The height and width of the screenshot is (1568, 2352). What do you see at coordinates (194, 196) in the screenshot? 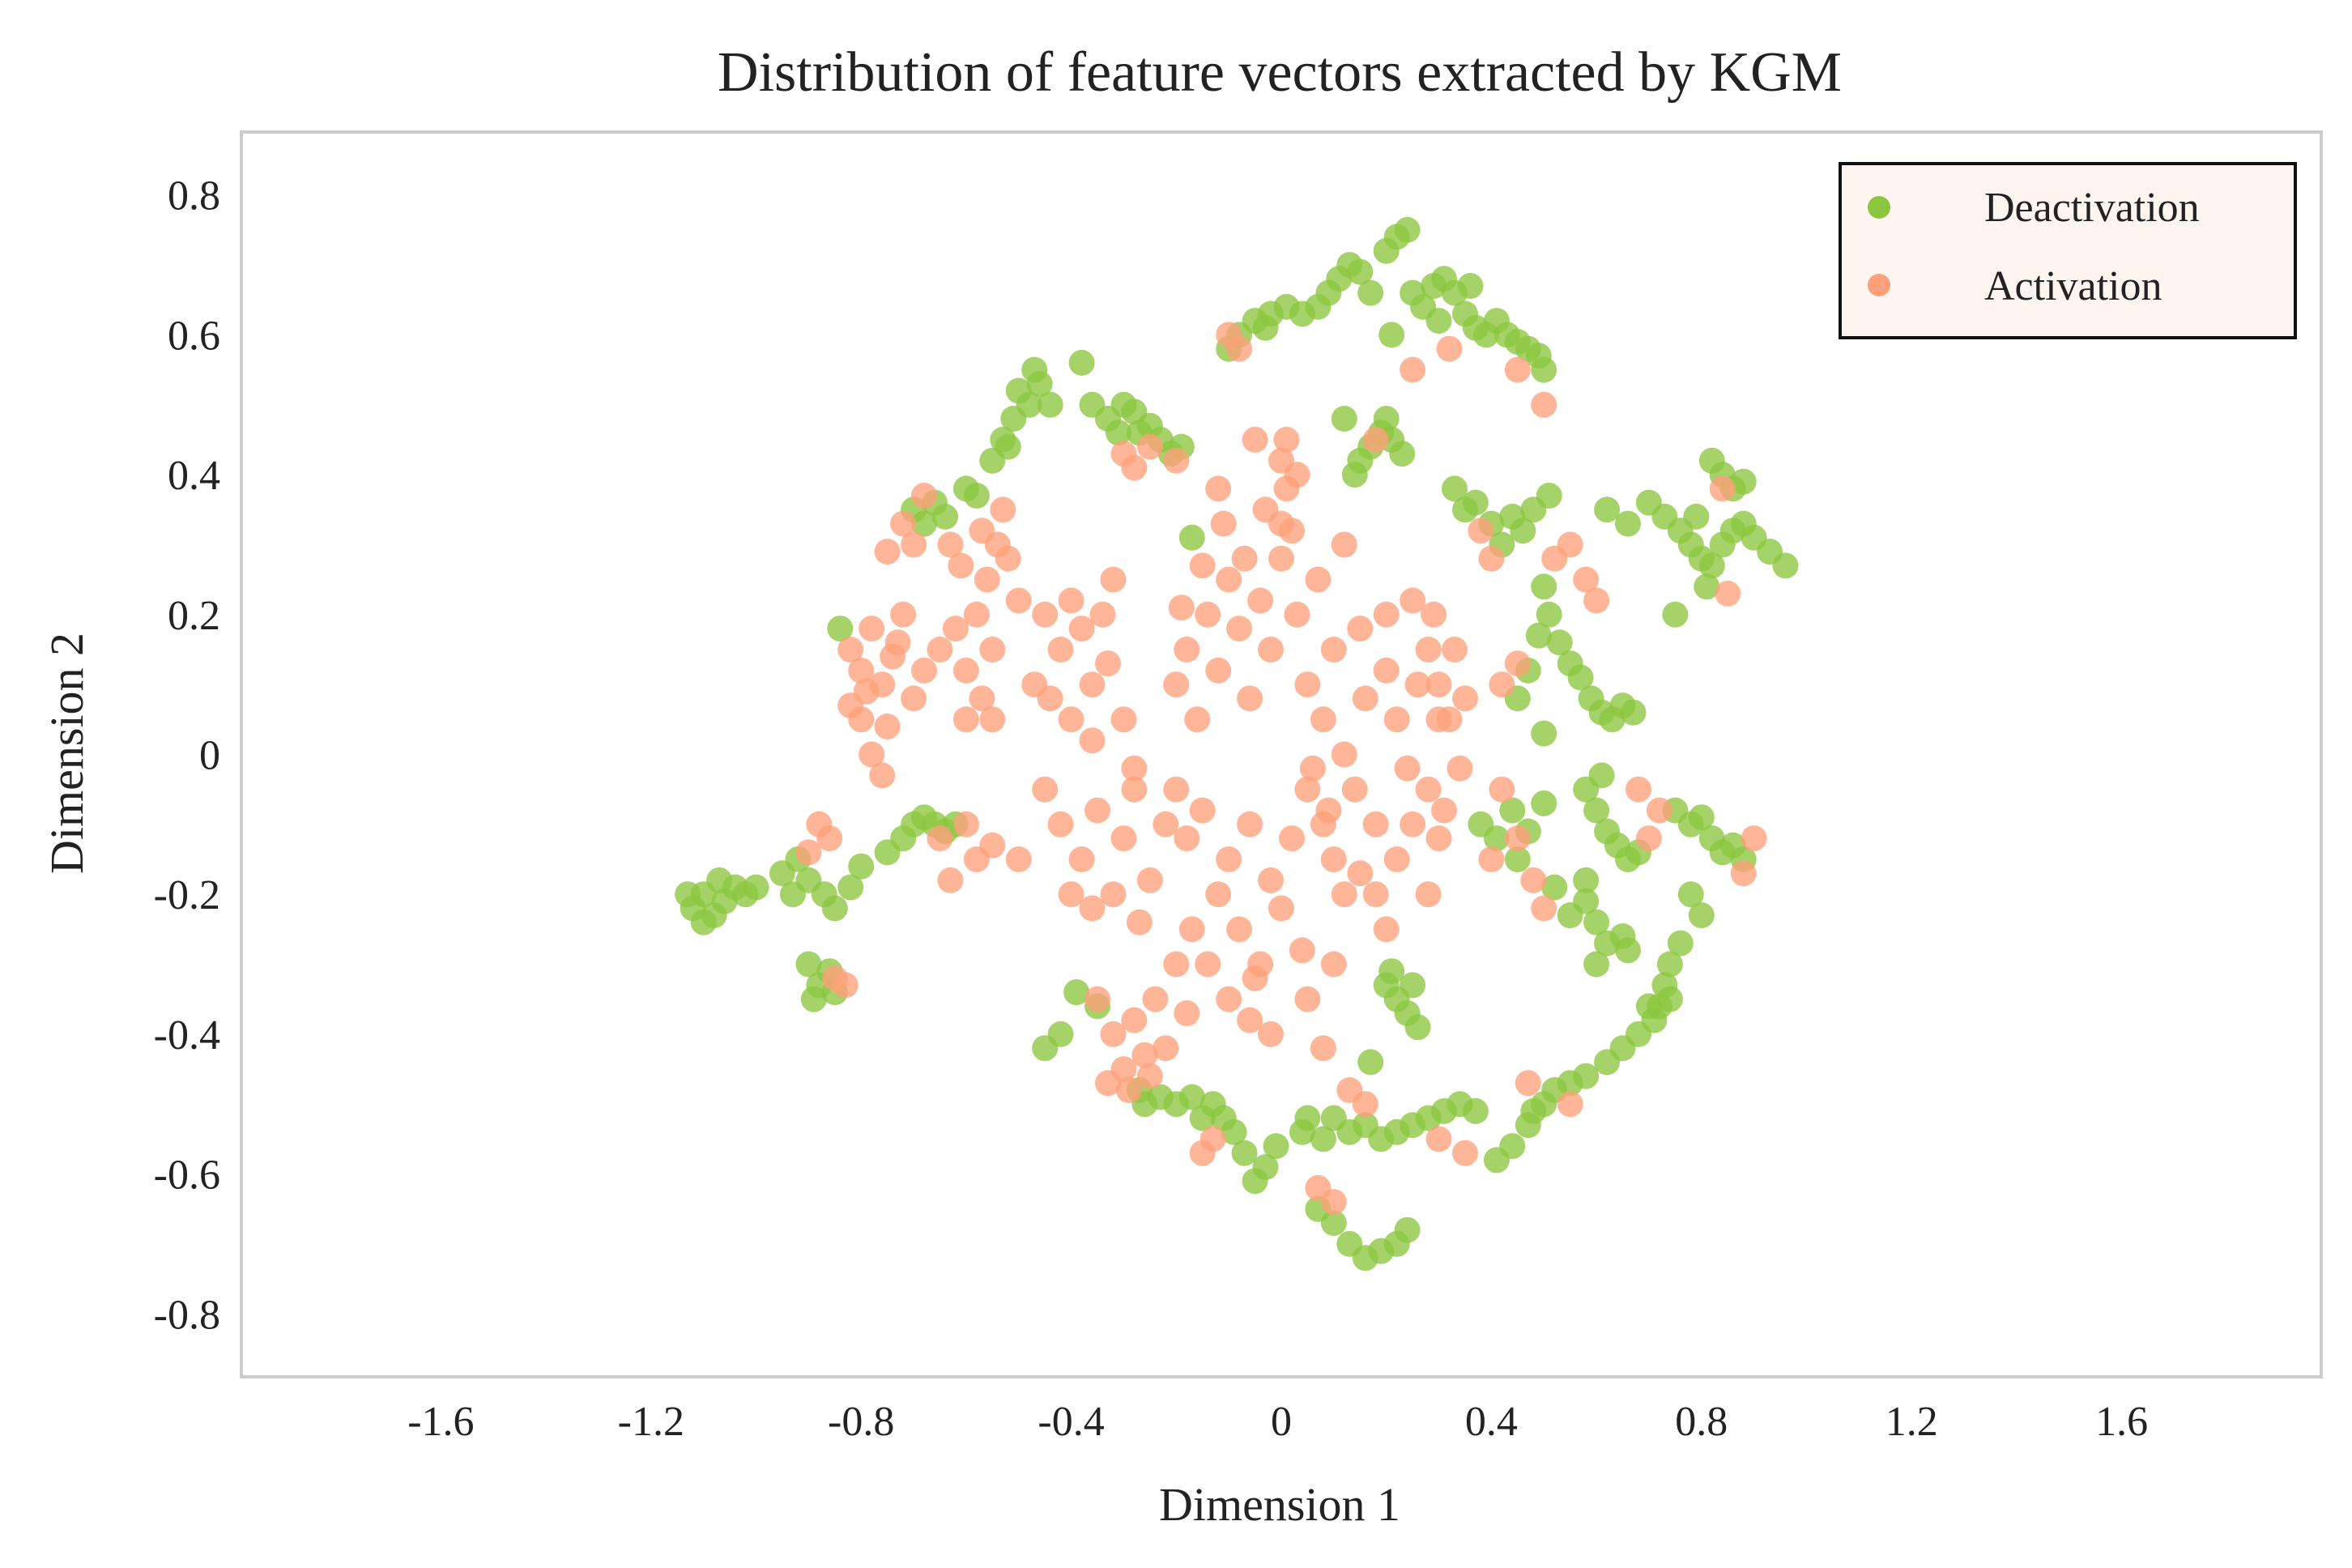
I see `y-tick-label: 0.8` at bounding box center [194, 196].